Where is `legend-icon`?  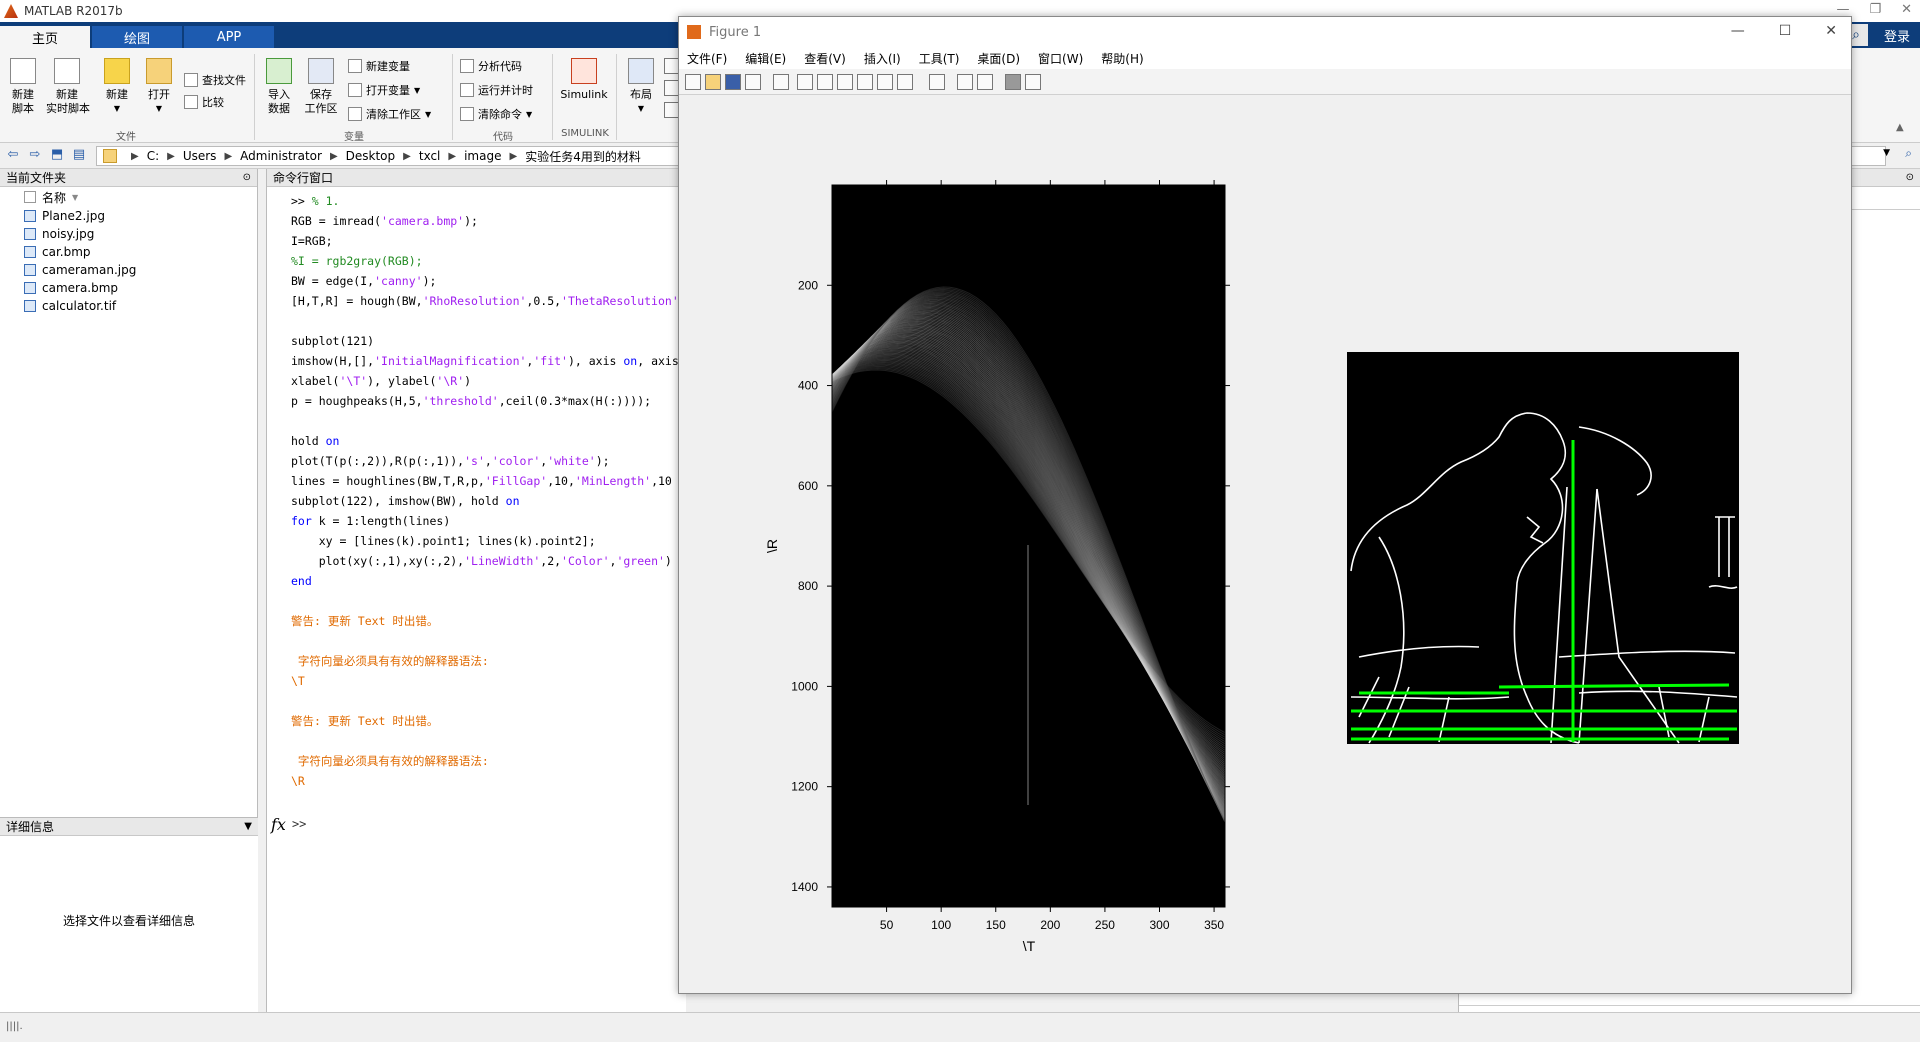 legend-icon is located at coordinates (985, 82).